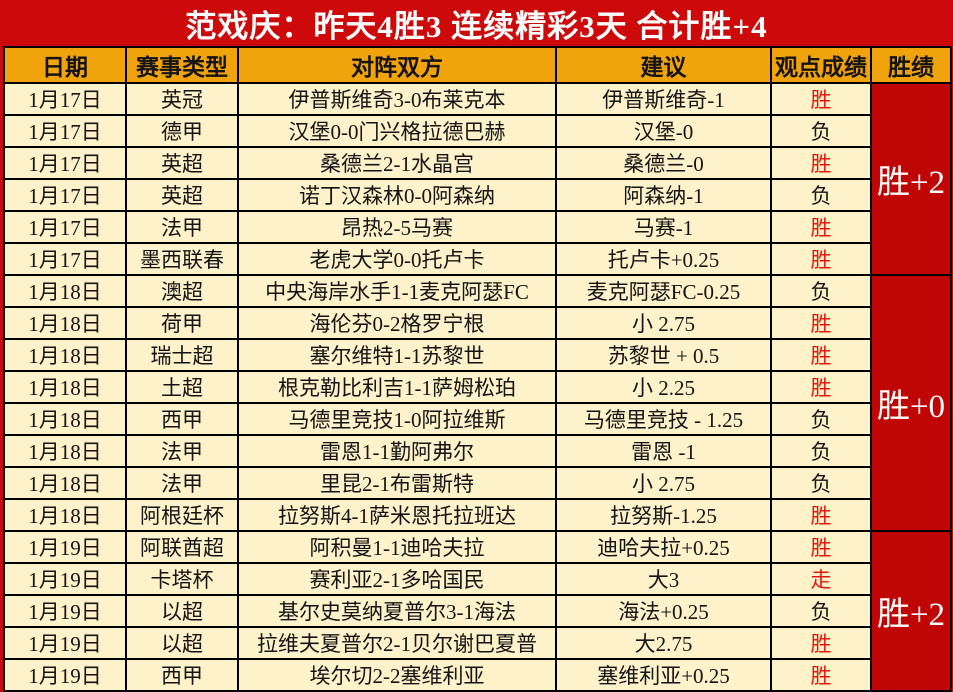  What do you see at coordinates (182, 355) in the screenshot?
I see `league-cell: 瑞士超` at bounding box center [182, 355].